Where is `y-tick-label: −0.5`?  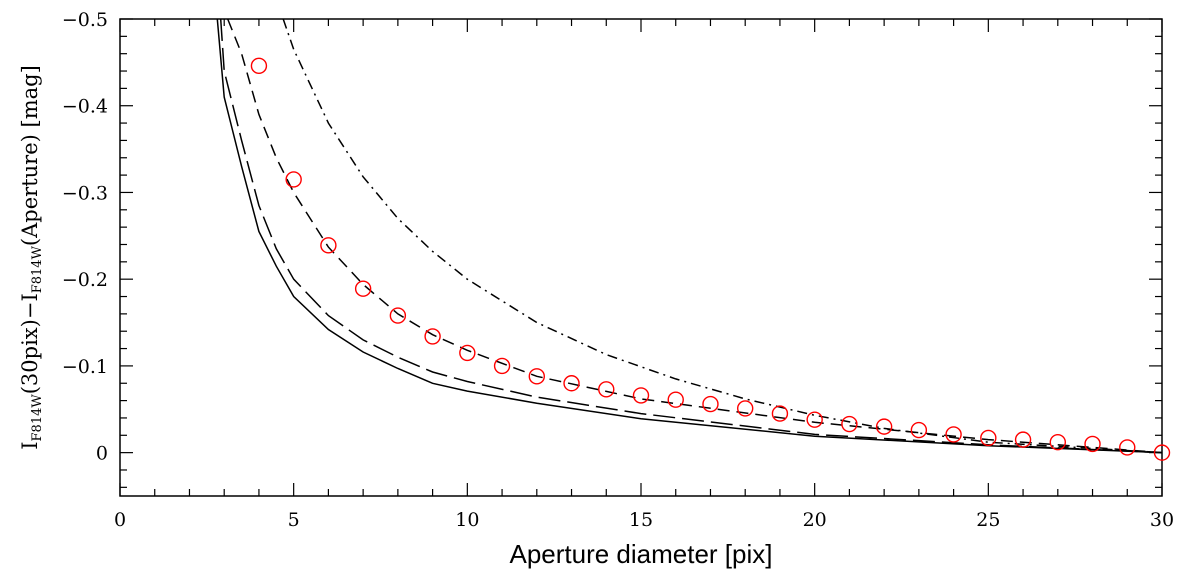
y-tick-label: −0.5 is located at coordinates (85, 20).